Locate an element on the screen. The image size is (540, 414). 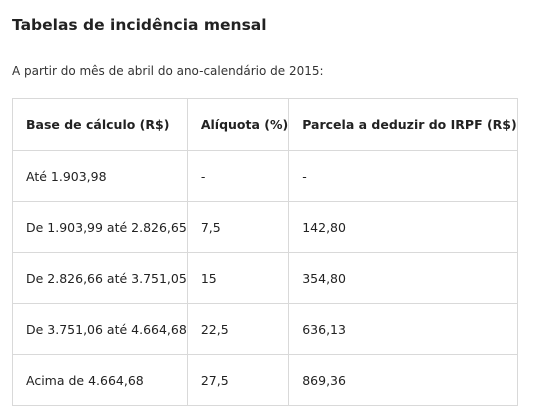
cell-base: De 1.903,99 até 2.826,65 is located at coordinates (100, 227).